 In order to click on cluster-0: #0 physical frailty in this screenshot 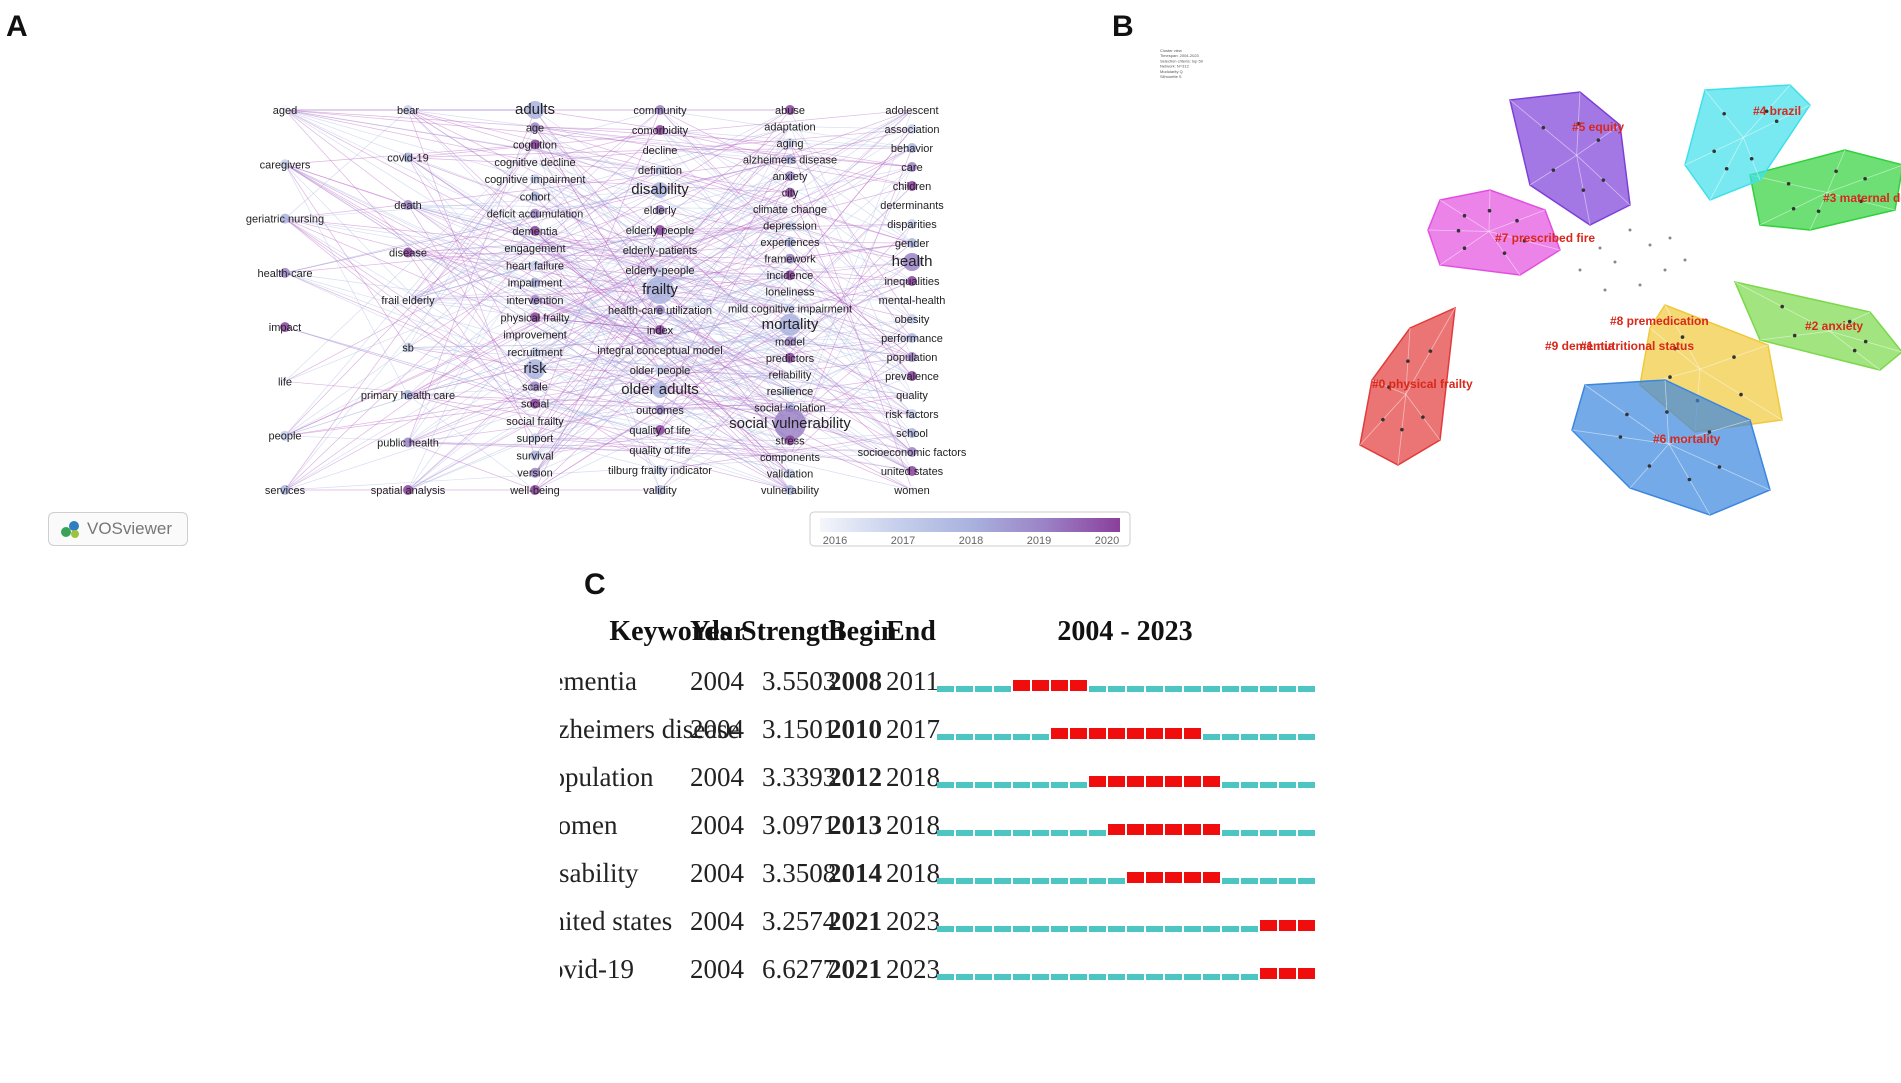, I will do `click(1416, 386)`.